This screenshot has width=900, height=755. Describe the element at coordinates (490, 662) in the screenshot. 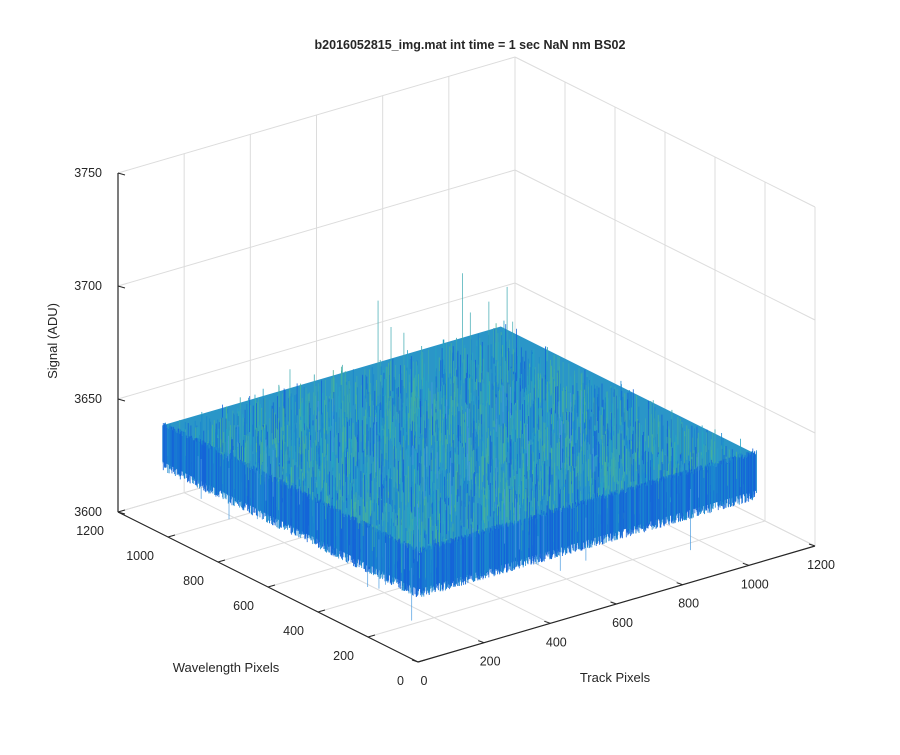

I see `x-tick-label: 200` at that location.